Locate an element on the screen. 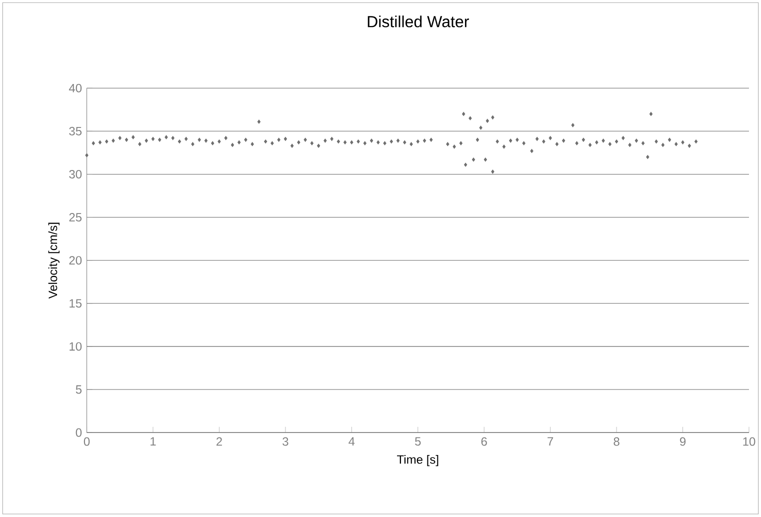  x-tick-label: 5 is located at coordinates (418, 441).